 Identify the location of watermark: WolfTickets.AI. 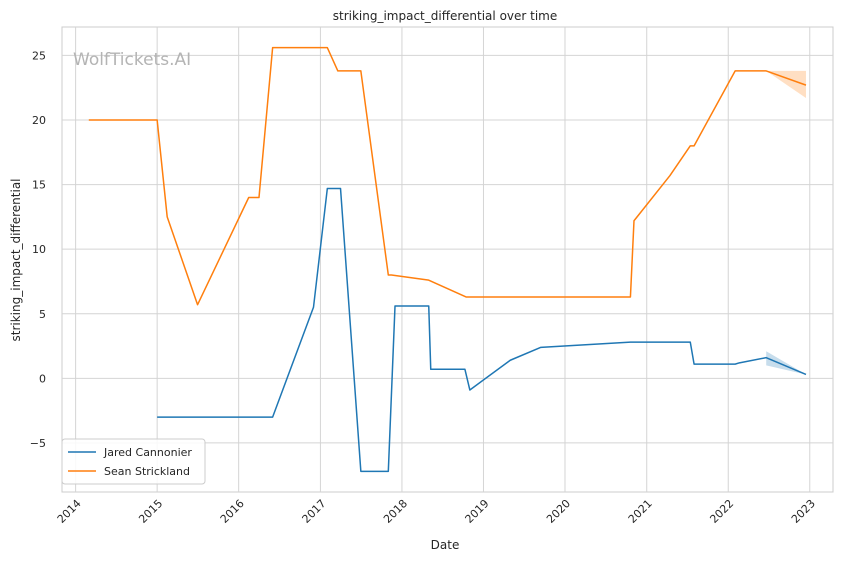
(132, 60).